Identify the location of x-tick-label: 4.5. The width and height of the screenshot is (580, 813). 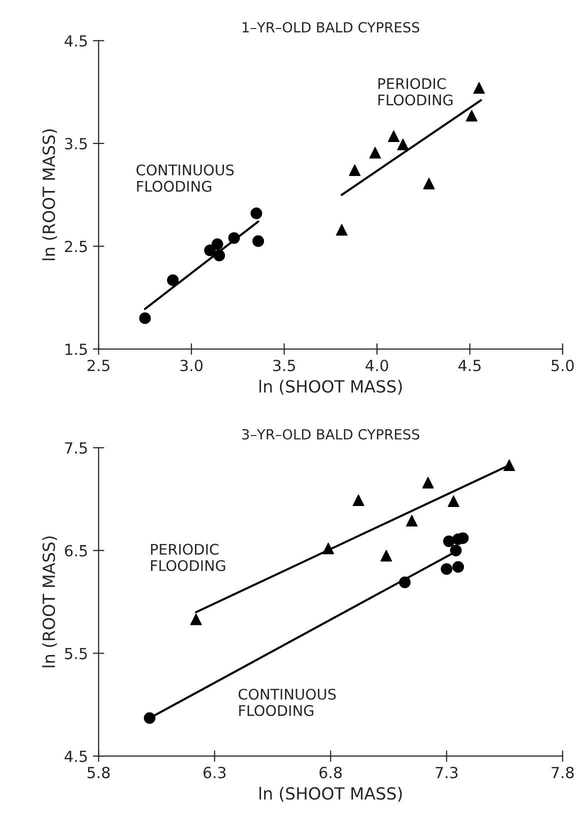
(469, 366).